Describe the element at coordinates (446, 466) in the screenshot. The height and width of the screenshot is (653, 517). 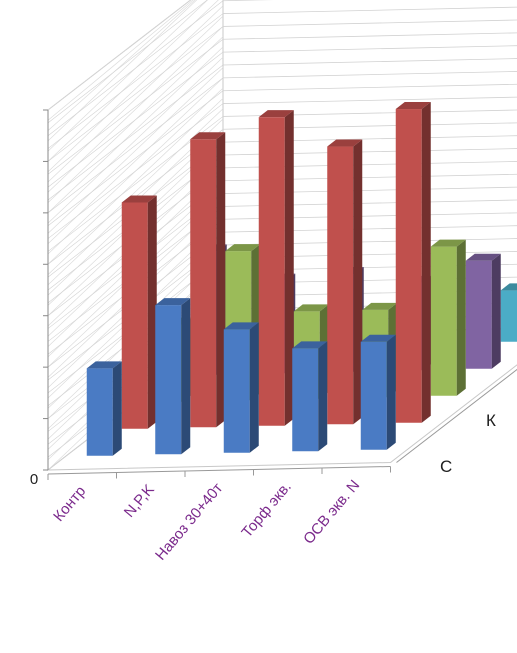
I see `depth-label: С` at that location.